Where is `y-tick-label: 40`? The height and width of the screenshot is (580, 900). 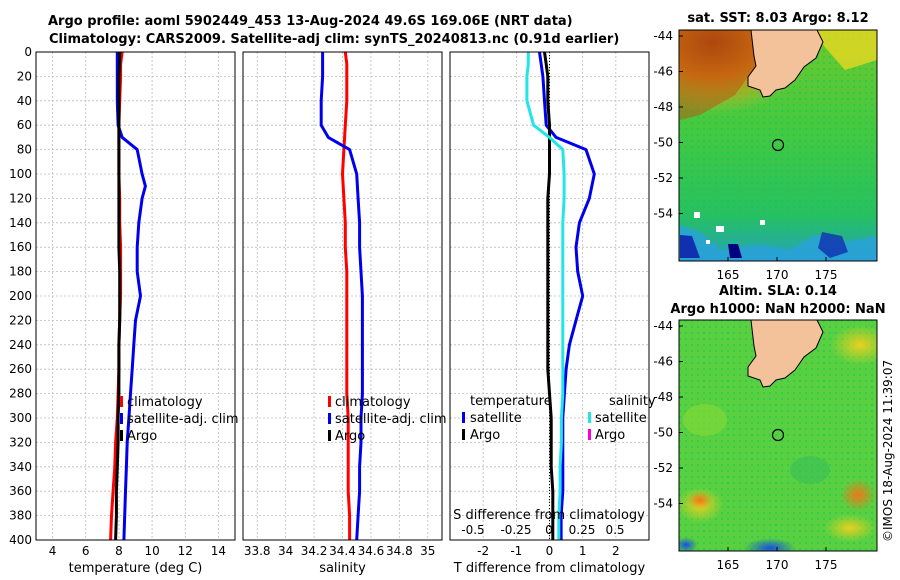 y-tick-label: 40 is located at coordinates (24, 101).